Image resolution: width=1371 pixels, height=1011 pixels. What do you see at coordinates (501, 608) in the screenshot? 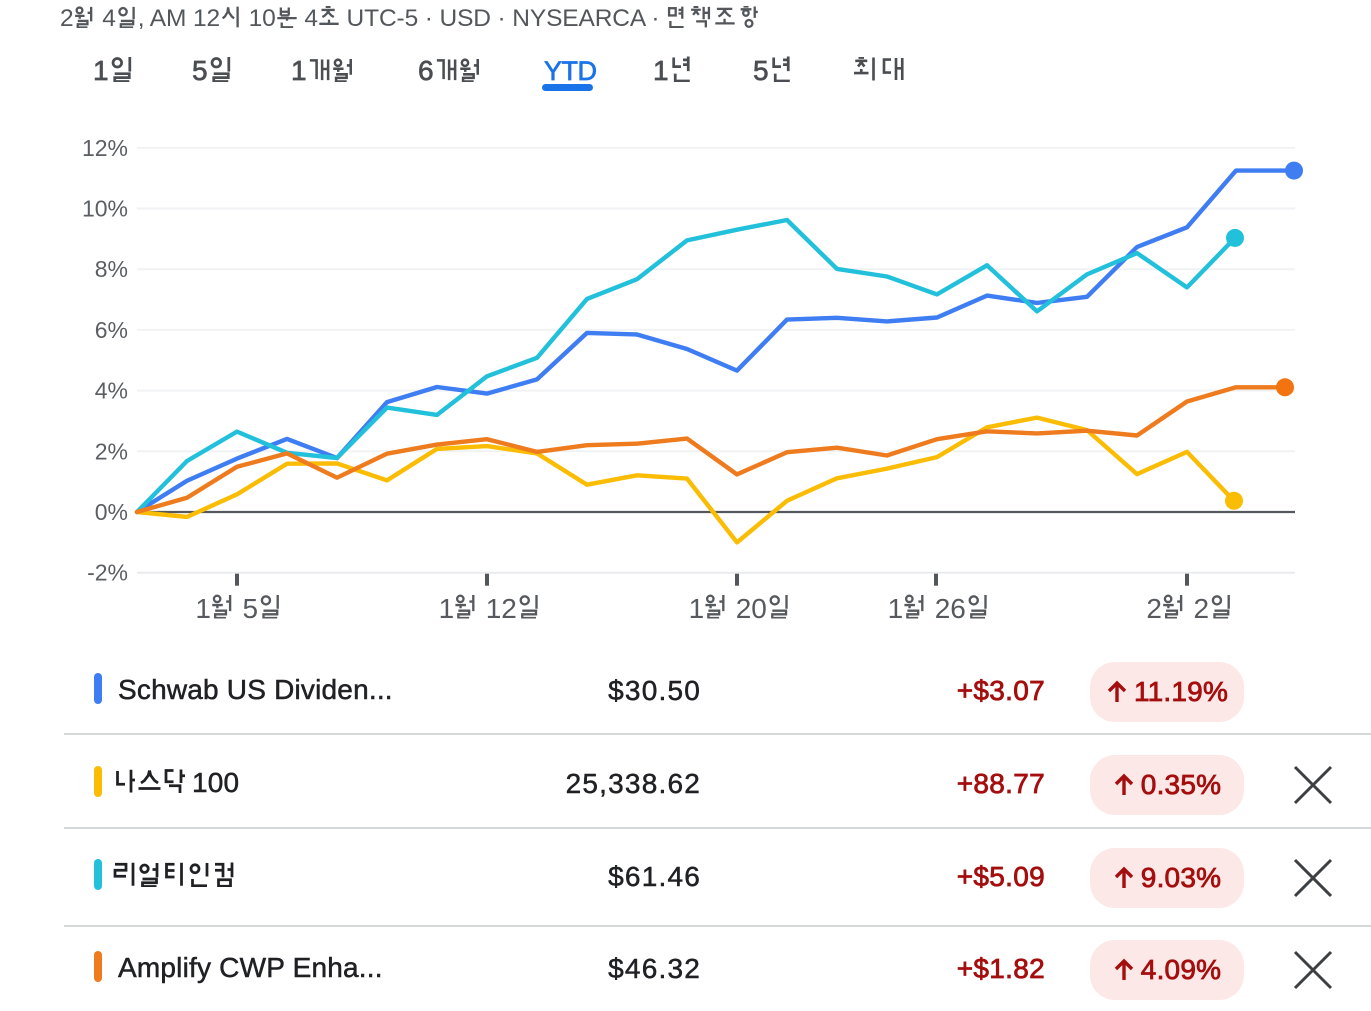
I see `svg-text: 12` at bounding box center [501, 608].